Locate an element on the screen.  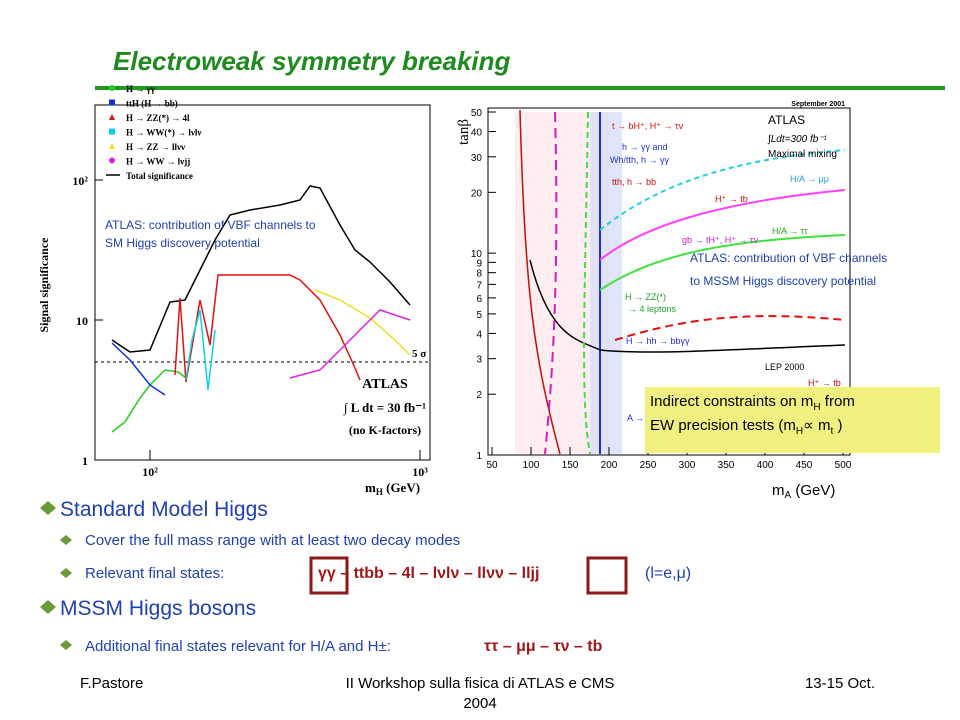
legend-label: Total significance is located at coordinates (159, 176).